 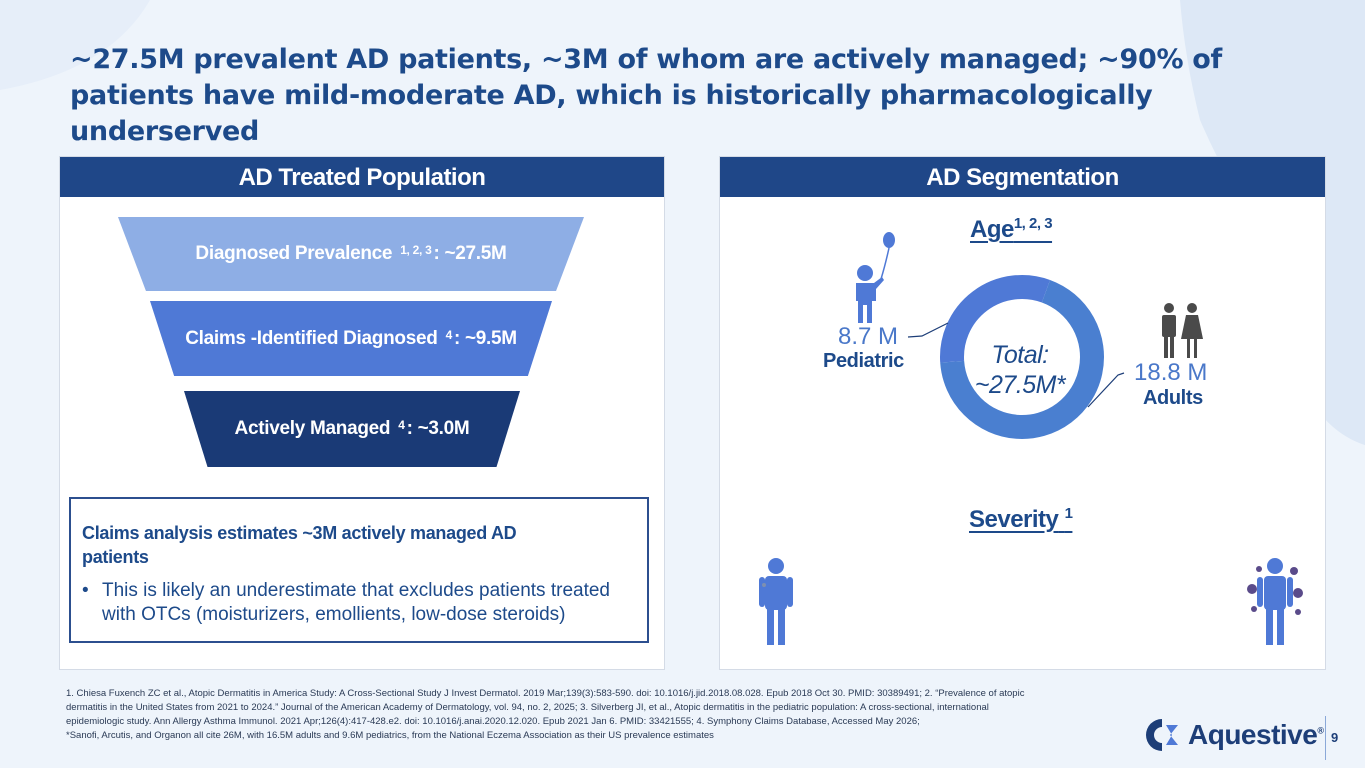 I want to click on age-section-label: Age1, 2, 3, so click(x=1011, y=229).